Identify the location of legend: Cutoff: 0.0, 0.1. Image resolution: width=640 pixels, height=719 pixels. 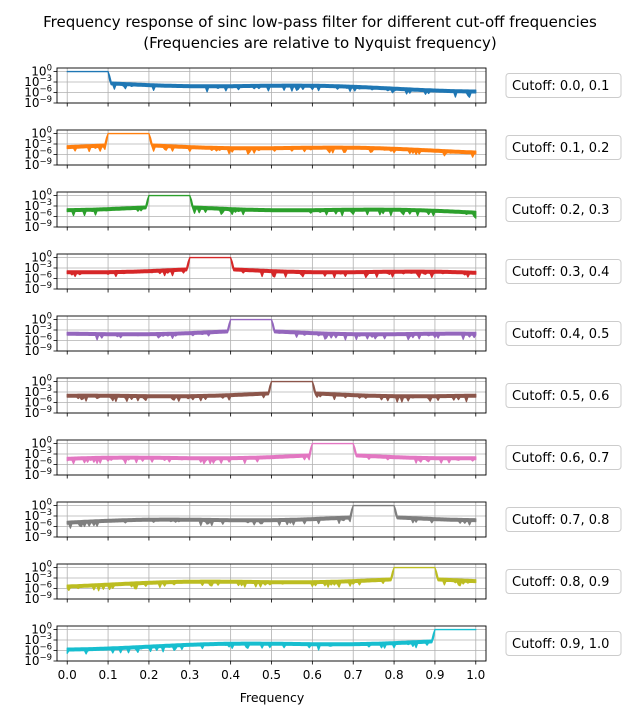
(563, 85).